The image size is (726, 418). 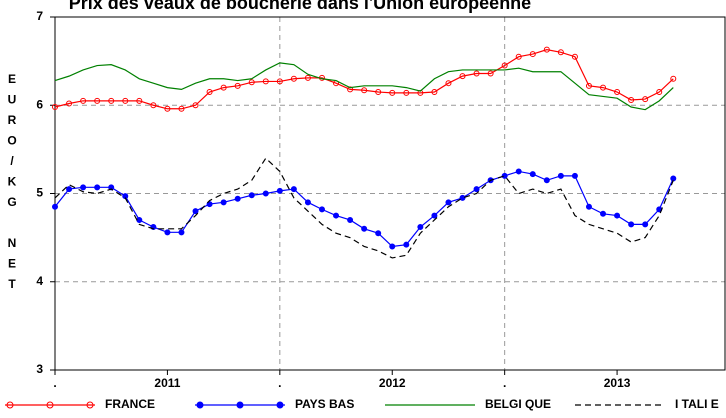 What do you see at coordinates (167, 383) in the screenshot?
I see `x-tick-label: 2011` at bounding box center [167, 383].